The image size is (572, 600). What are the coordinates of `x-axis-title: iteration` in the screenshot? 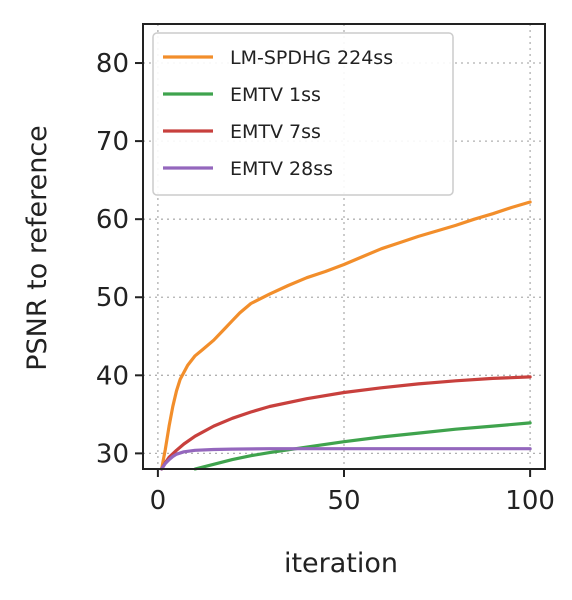 It's located at (341, 563).